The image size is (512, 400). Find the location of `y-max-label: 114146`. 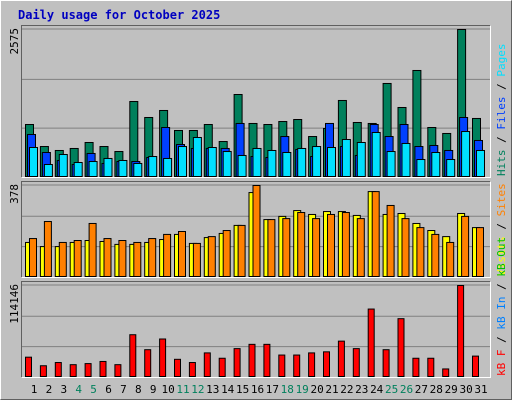

y-max-label: 114146 is located at coordinates (14, 304).